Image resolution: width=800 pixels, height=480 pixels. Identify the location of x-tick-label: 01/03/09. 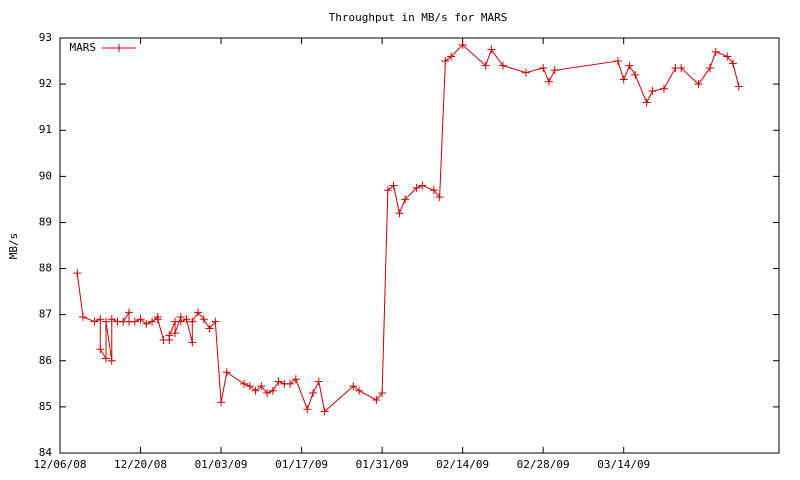
(221, 464).